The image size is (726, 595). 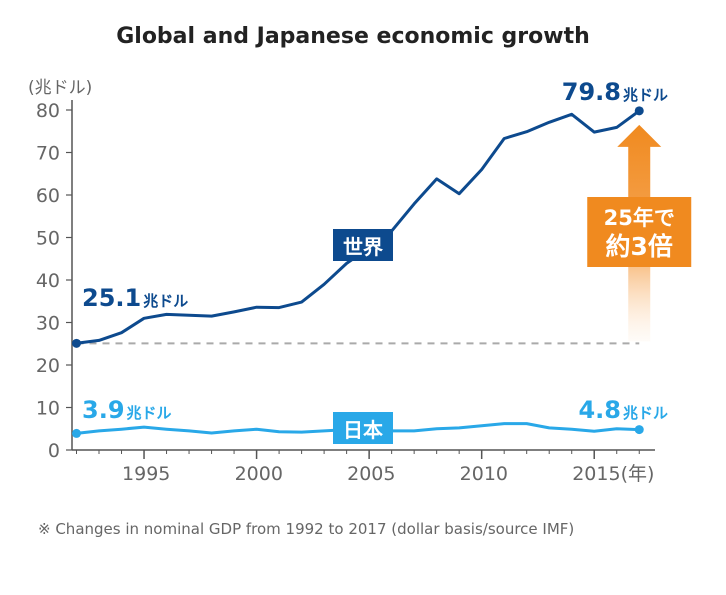 I want to click on japan-start-point, so click(x=77, y=433).